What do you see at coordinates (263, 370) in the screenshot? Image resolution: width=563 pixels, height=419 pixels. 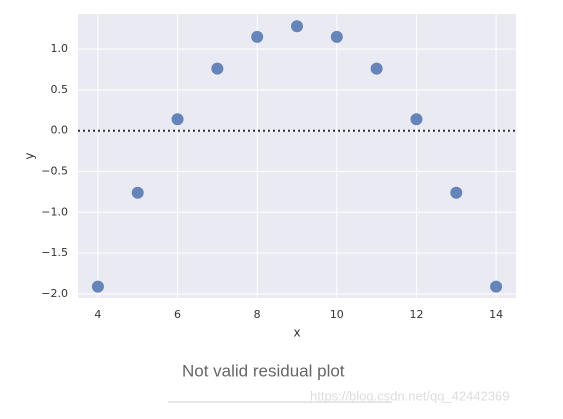 I see `caption: Not valid residual plot` at bounding box center [263, 370].